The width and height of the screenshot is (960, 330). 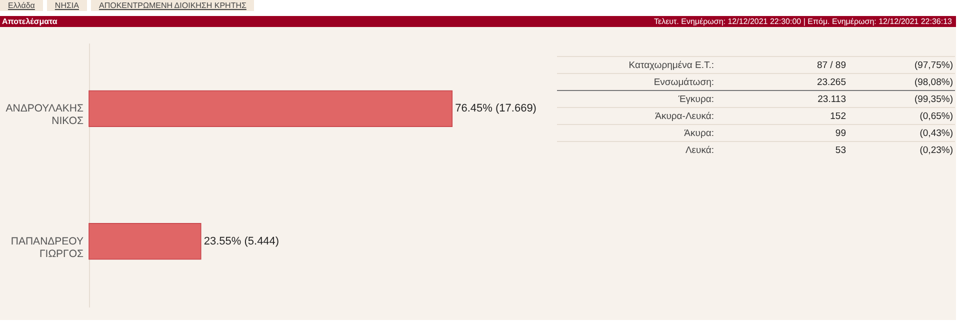 What do you see at coordinates (781, 82) in the screenshot?
I see `text: 23.265` at bounding box center [781, 82].